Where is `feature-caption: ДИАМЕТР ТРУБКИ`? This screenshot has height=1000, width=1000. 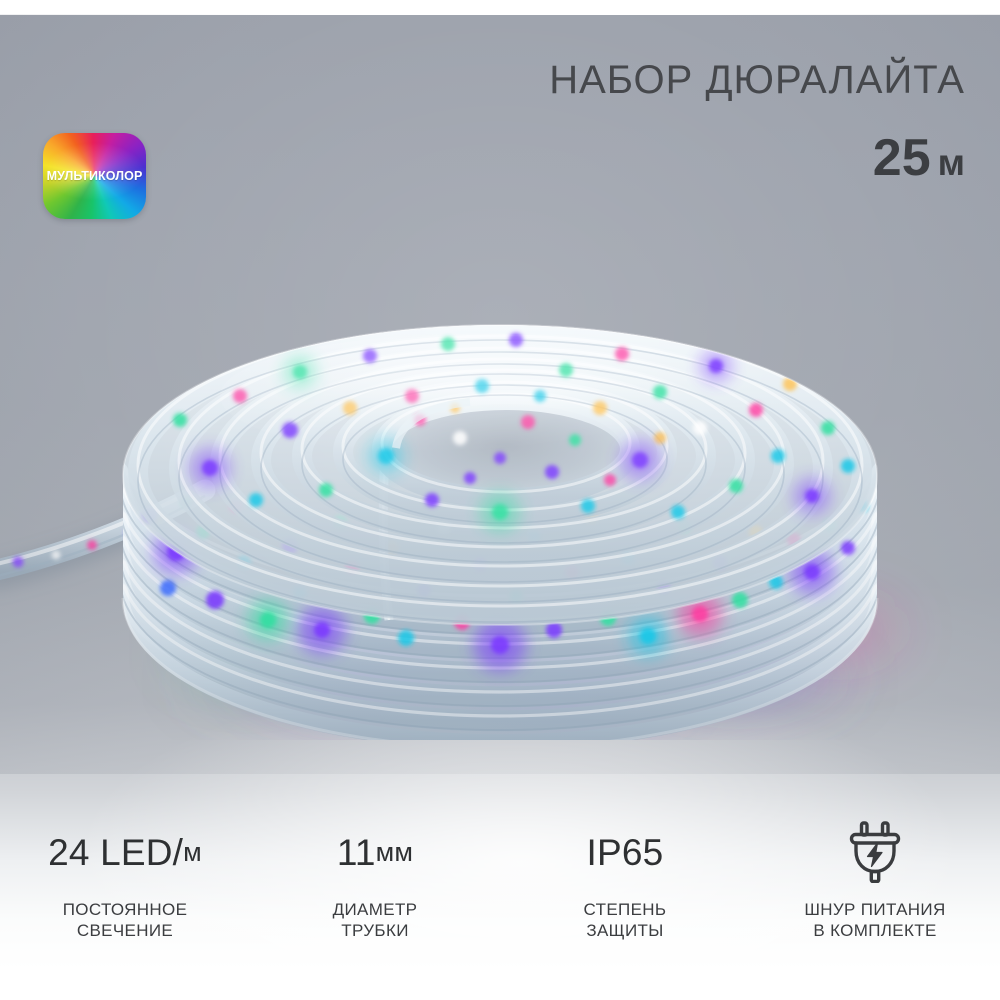 feature-caption: ДИАМЕТР ТРУБКИ is located at coordinates (375, 920).